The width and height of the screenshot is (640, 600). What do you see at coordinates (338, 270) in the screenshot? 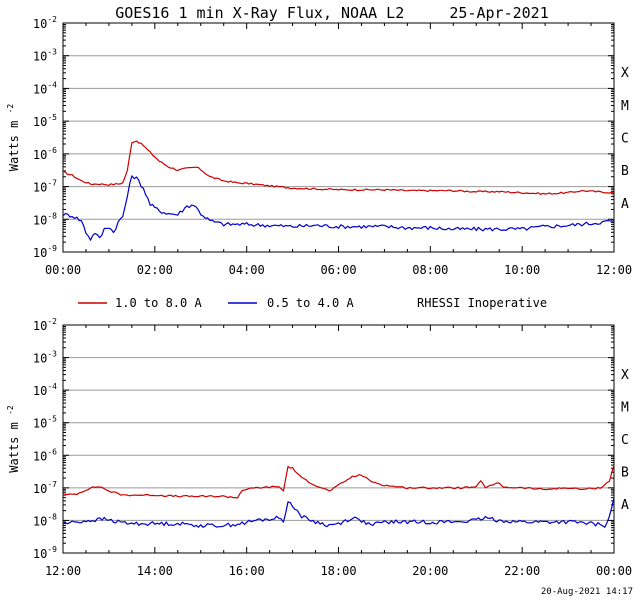
I see `x-tick-label: 06:00` at bounding box center [338, 270].